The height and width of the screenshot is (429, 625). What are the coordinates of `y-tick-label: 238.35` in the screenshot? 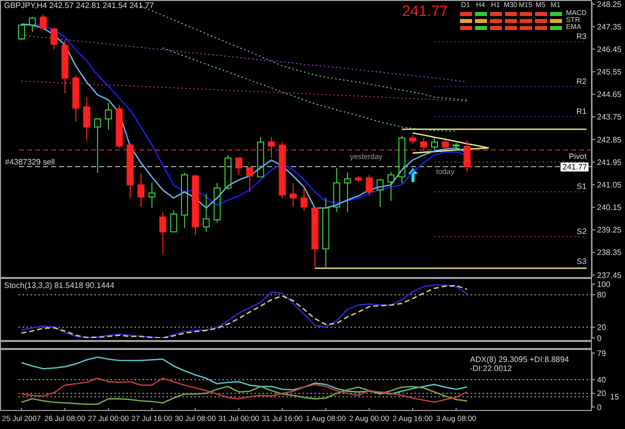 It's located at (609, 253).